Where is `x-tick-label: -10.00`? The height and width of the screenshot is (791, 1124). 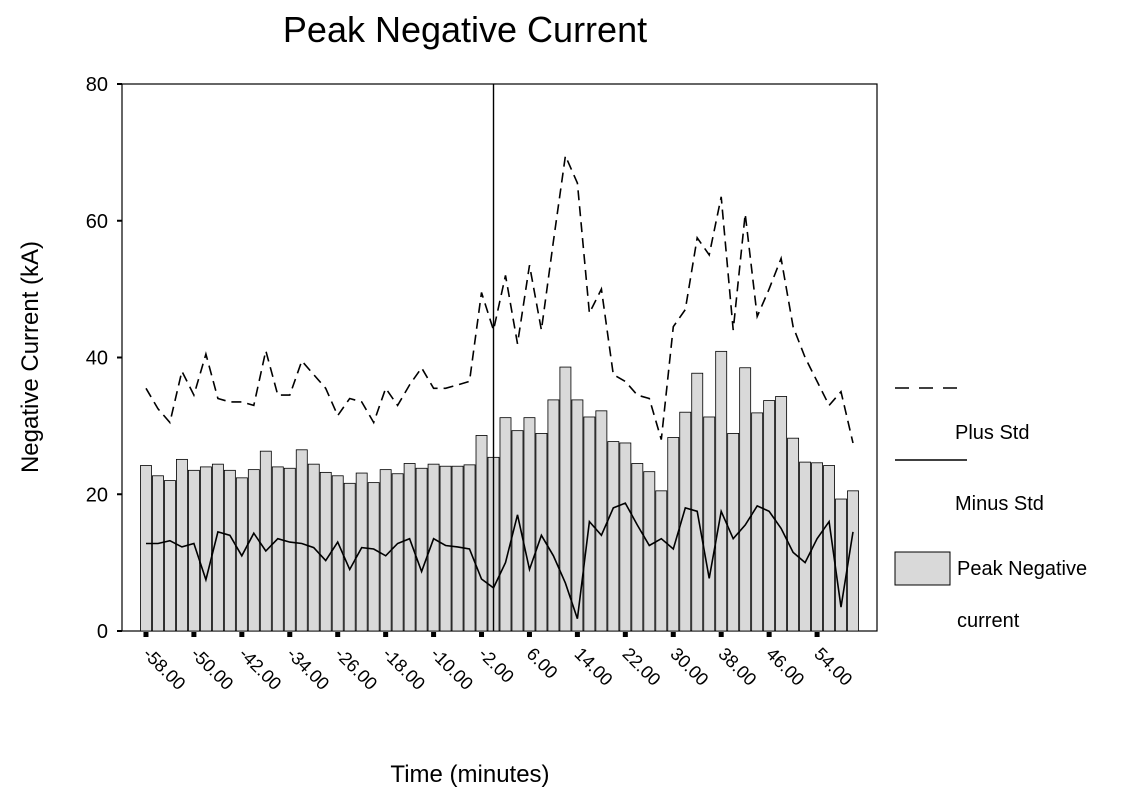
x-tick-label: -10.00 is located at coordinates (452, 669).